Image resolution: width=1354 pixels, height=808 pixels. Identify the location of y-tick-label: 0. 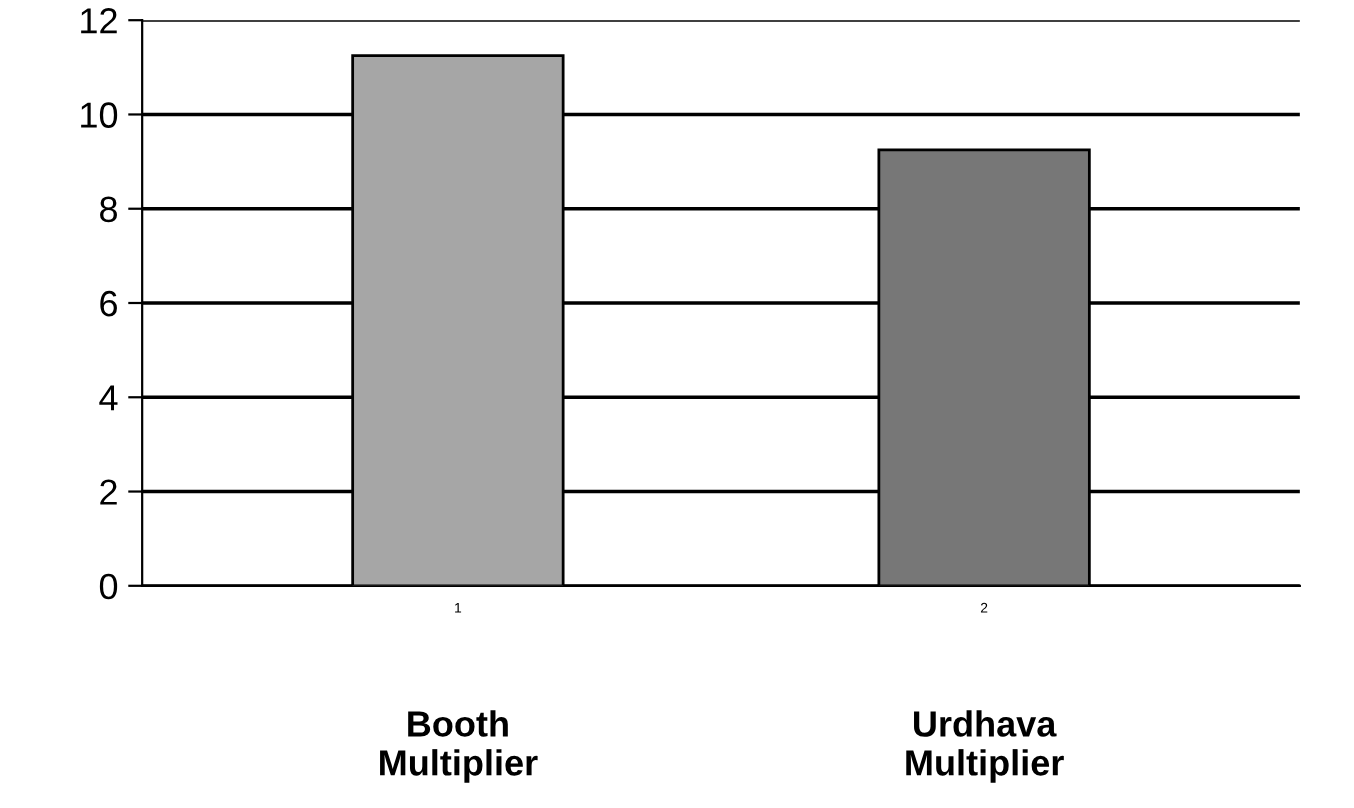
(108, 586).